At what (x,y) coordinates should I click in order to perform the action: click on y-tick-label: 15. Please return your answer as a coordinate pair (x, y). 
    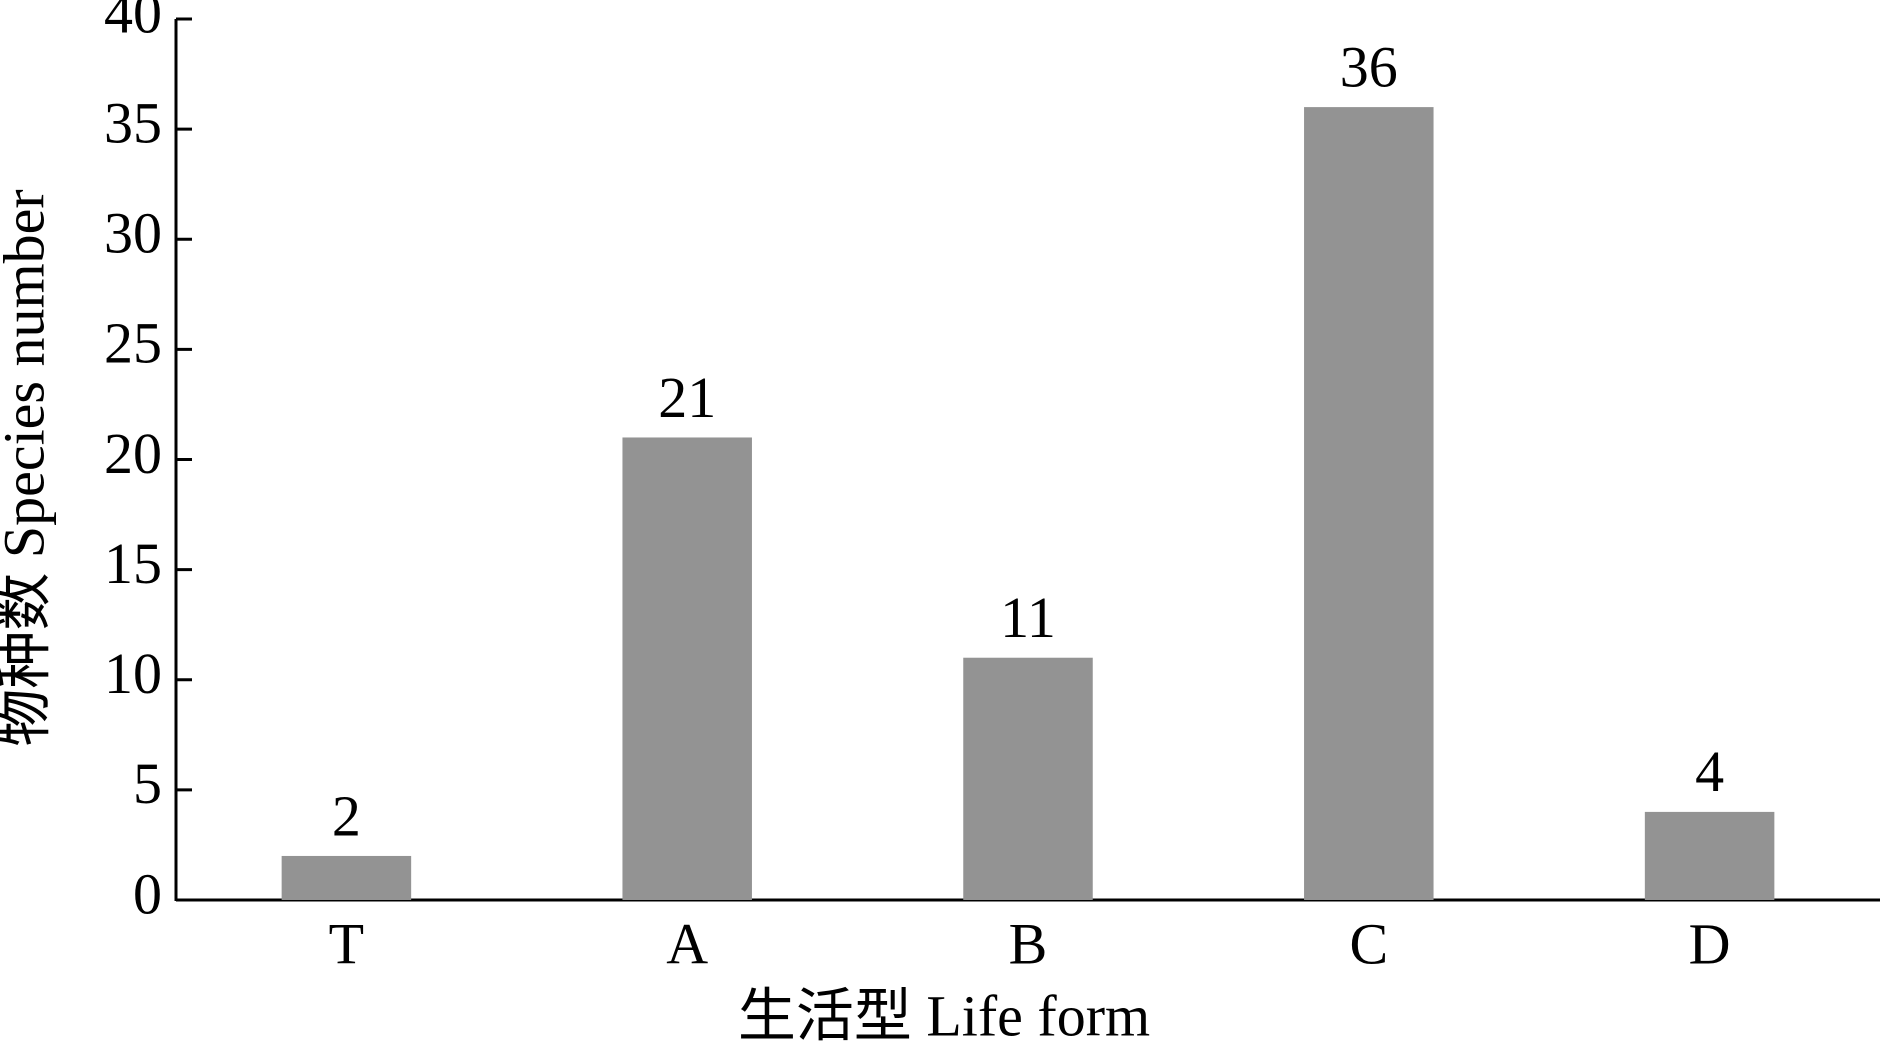
    Looking at the image, I should click on (133, 563).